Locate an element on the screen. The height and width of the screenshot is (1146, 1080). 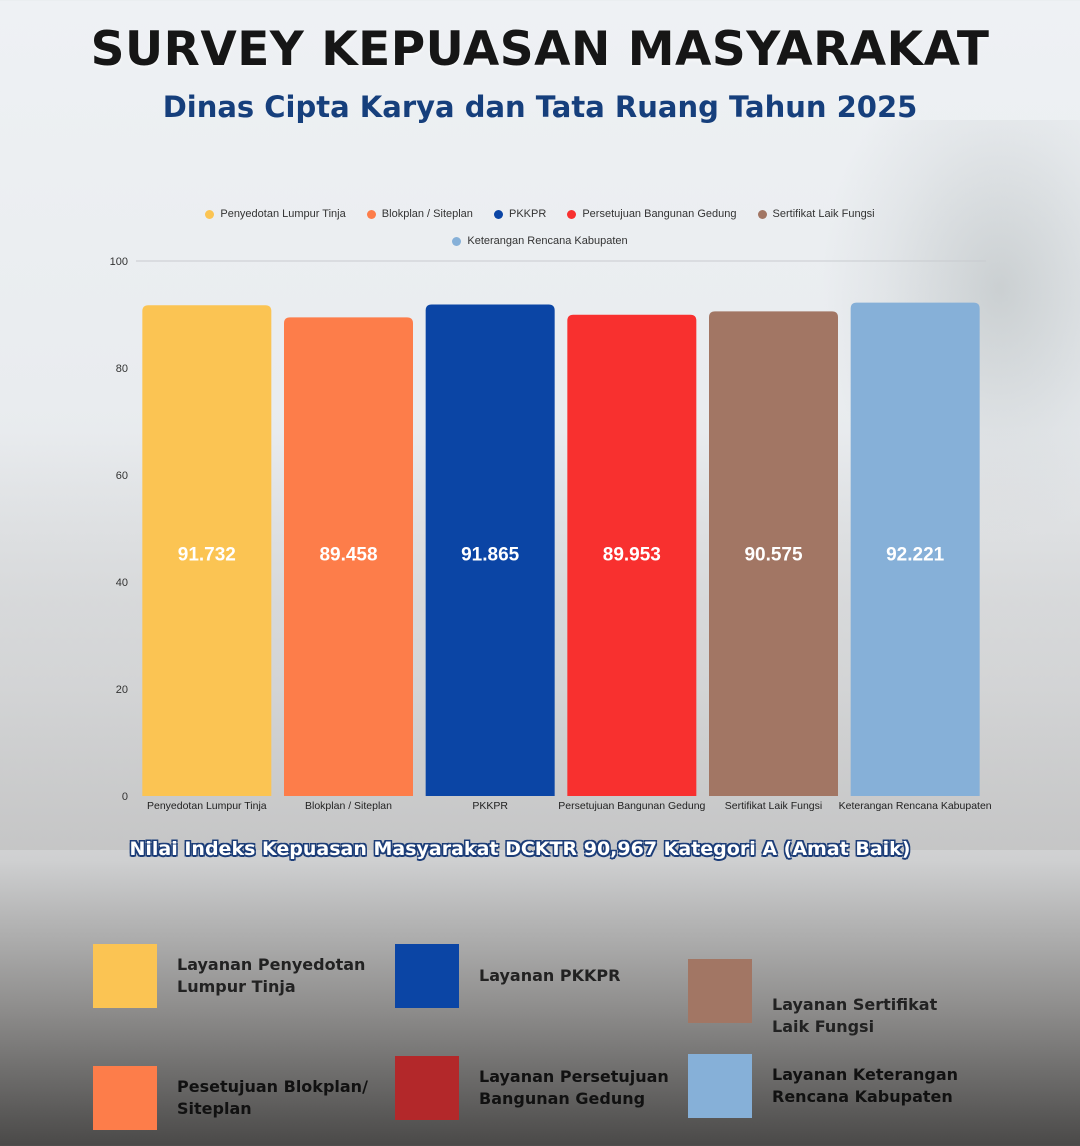
x-tick-label: Penyedotan Lumpur Tinja is located at coordinates (207, 806).